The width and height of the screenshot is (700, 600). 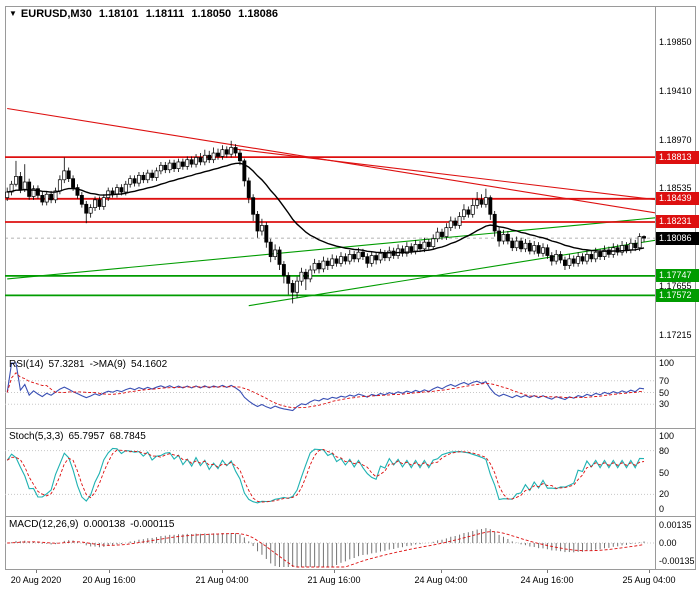 I want to click on macd-value: 0.000138, so click(x=104, y=524).